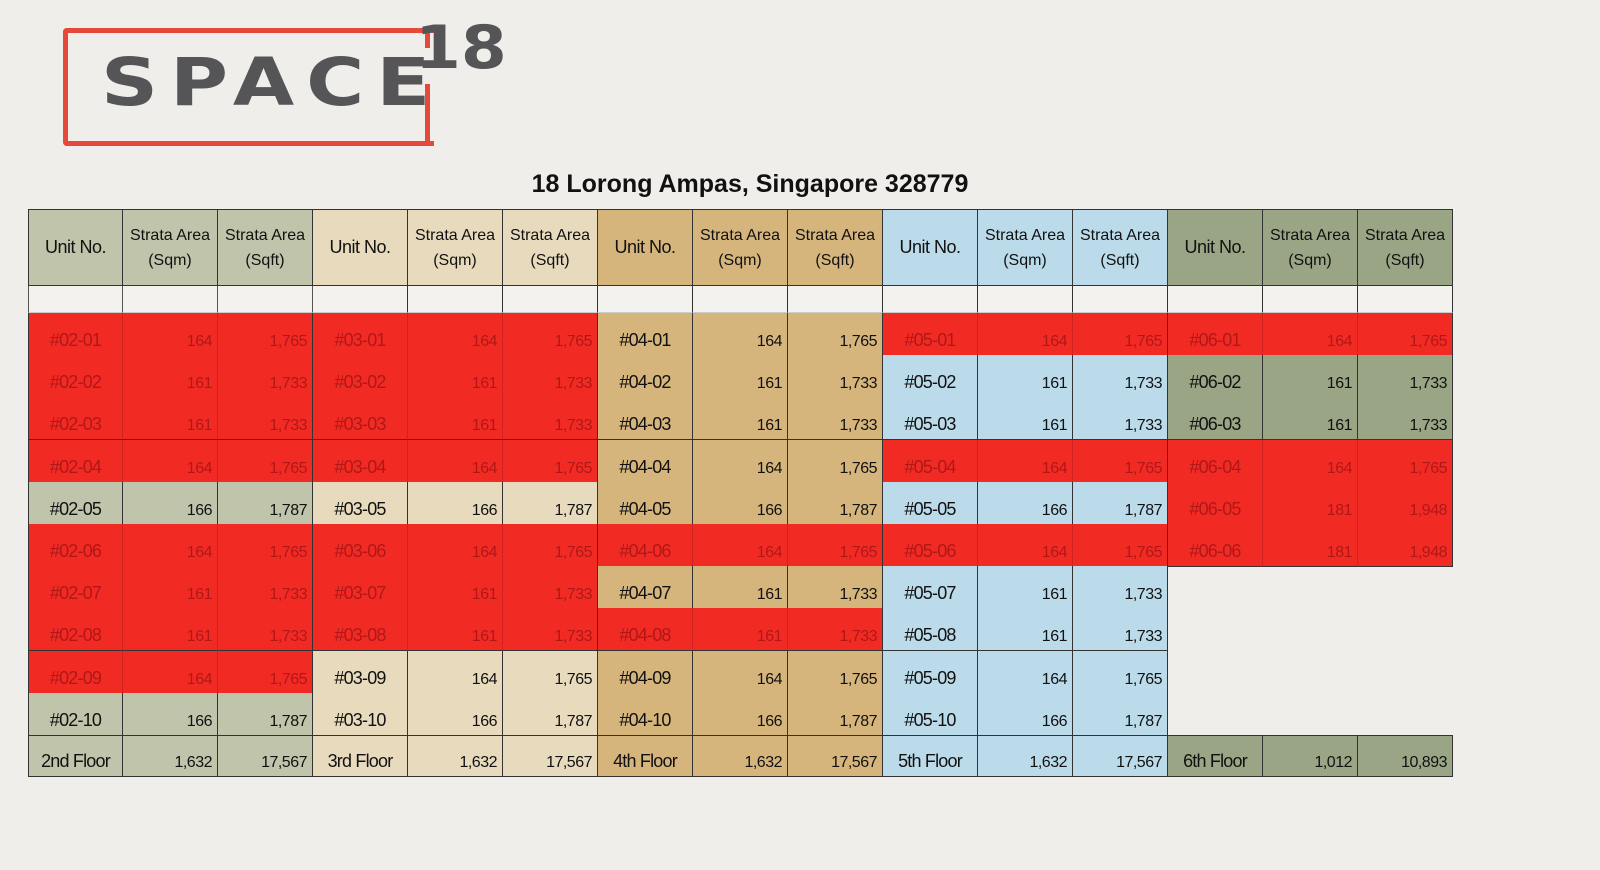 This screenshot has width=1600, height=870. Describe the element at coordinates (360, 503) in the screenshot. I see `unit-number: #03-05` at that location.